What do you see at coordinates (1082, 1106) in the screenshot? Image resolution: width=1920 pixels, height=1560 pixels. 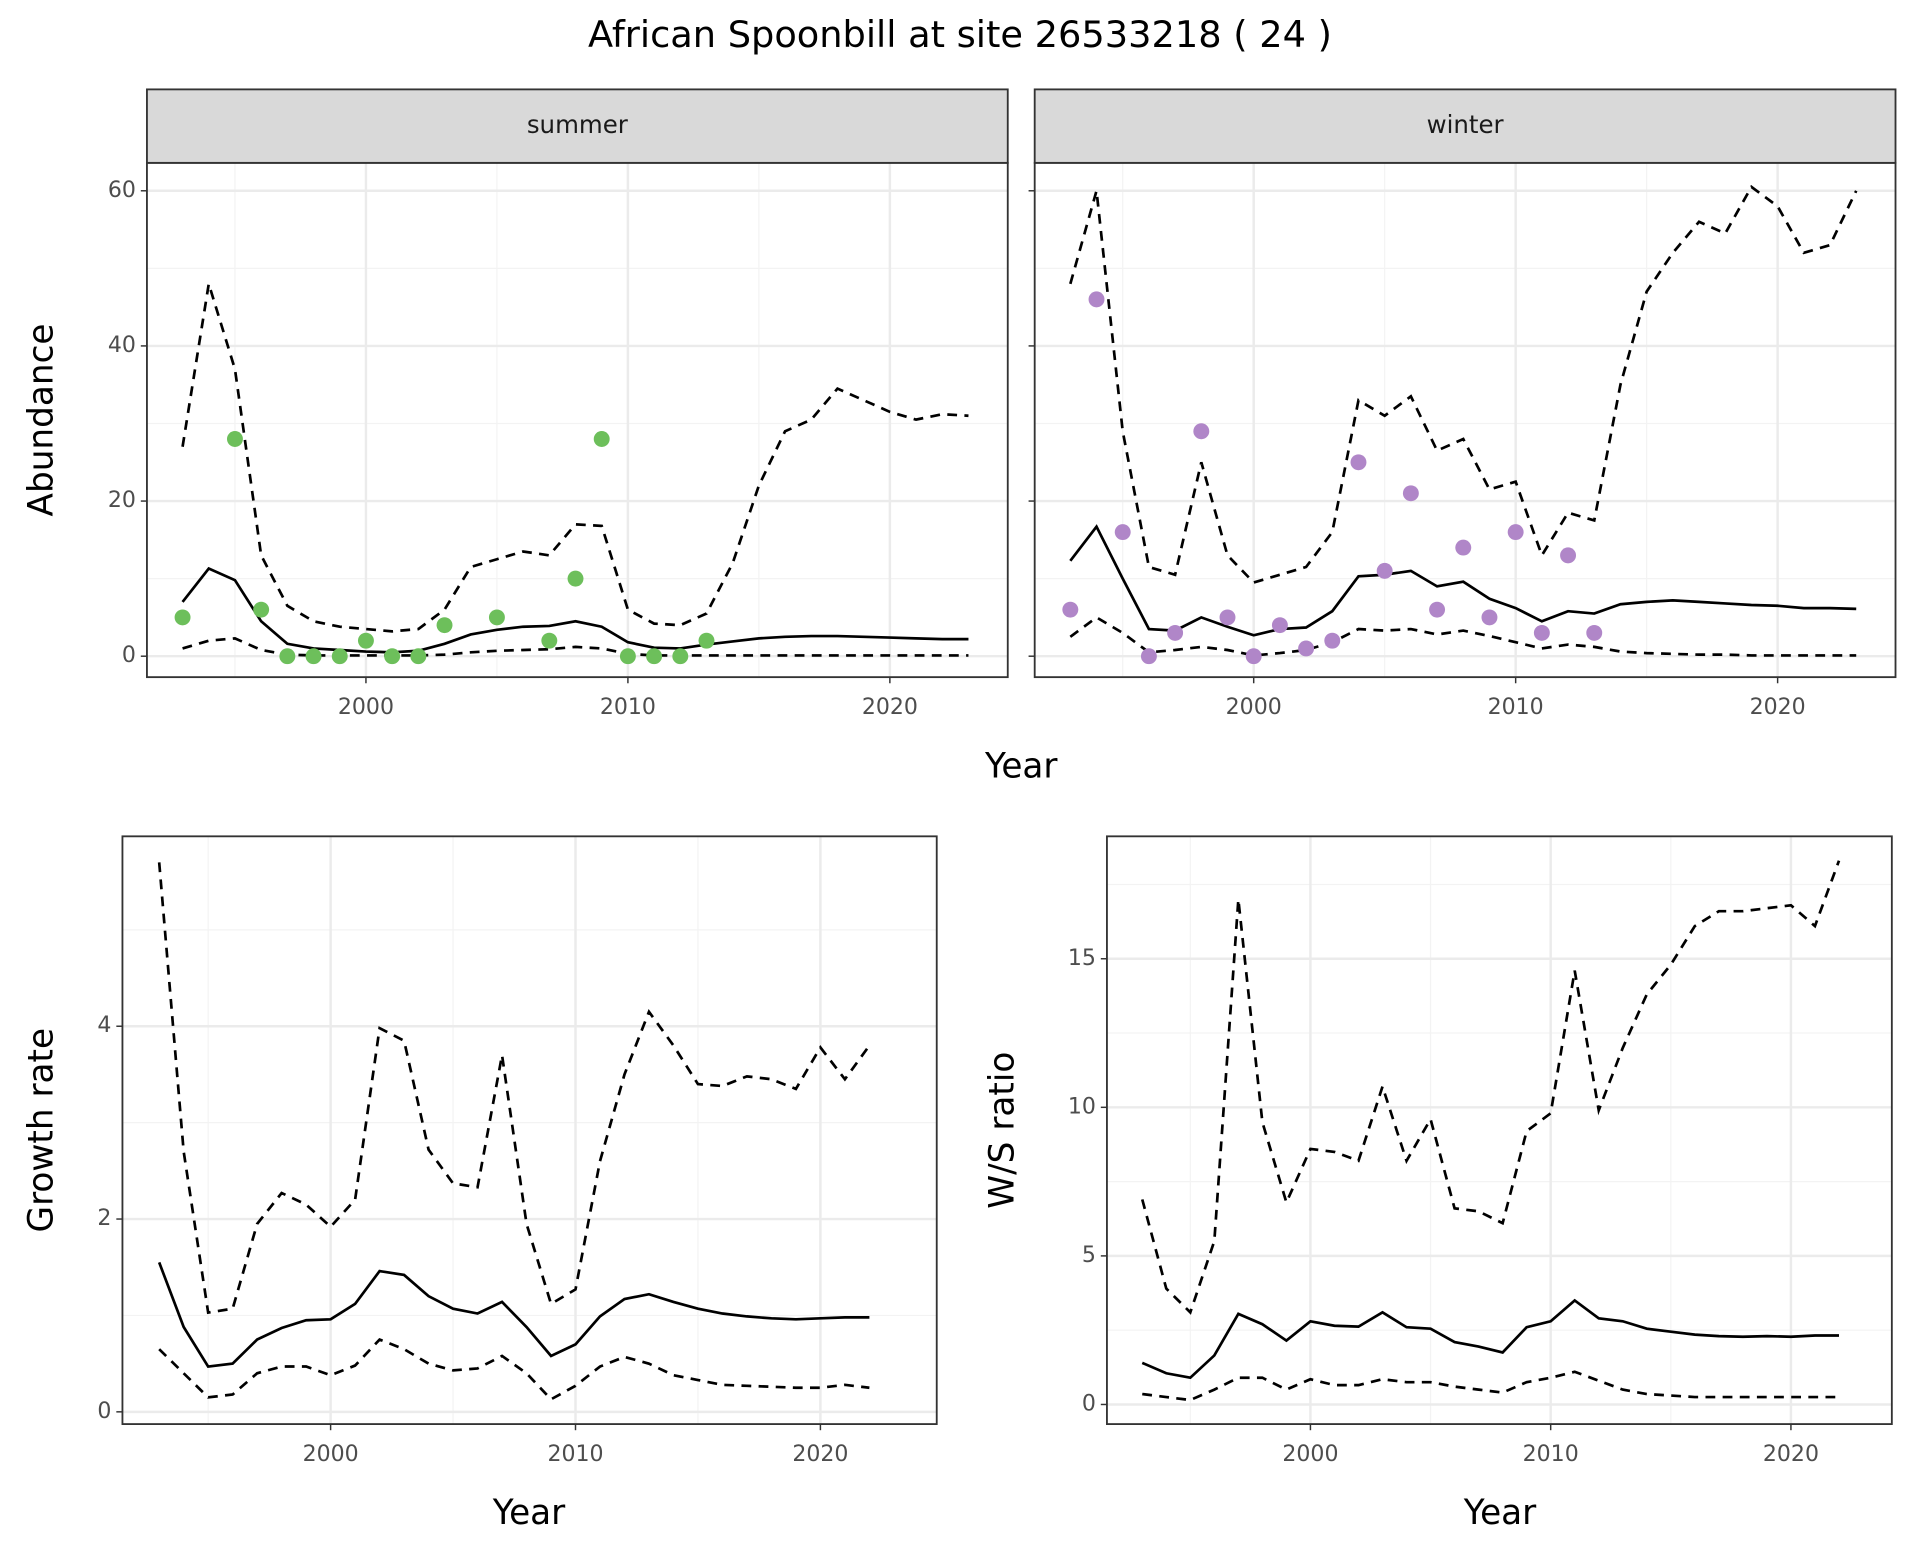 I see `y-tick-label: 10` at bounding box center [1082, 1106].